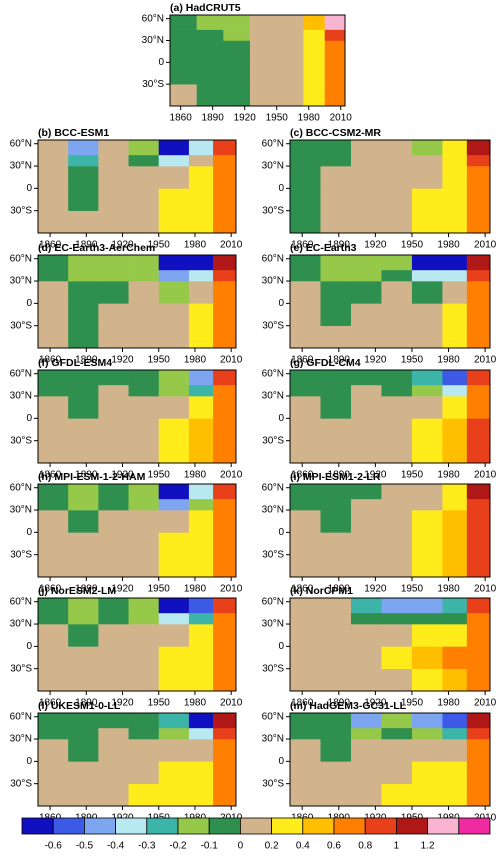  What do you see at coordinates (348, 706) in the screenshot?
I see `panel-title: (m) HadGEM3-GC31-LL` at bounding box center [348, 706].